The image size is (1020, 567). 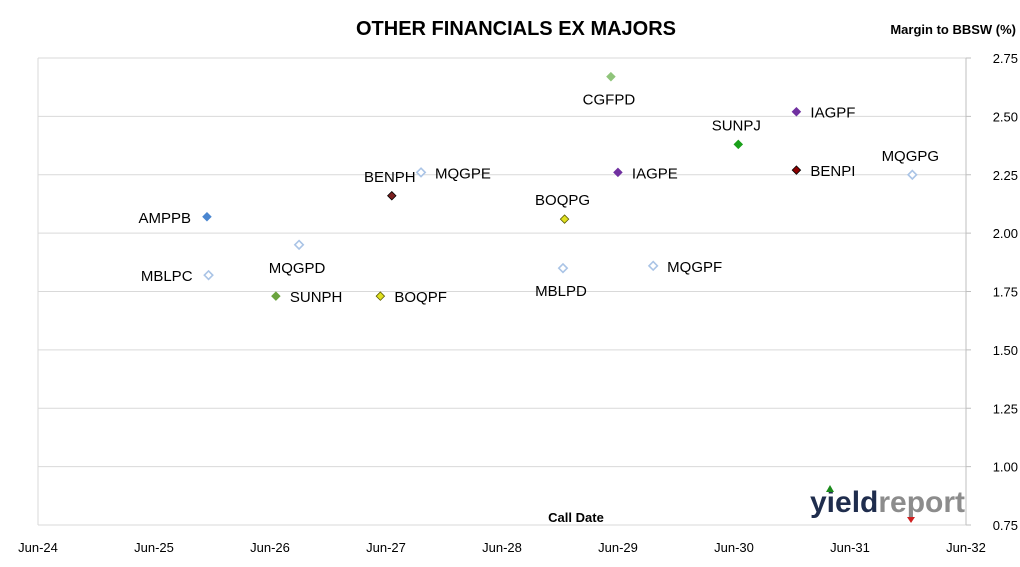 I want to click on x-tick-label: Jun-32, so click(x=966, y=547).